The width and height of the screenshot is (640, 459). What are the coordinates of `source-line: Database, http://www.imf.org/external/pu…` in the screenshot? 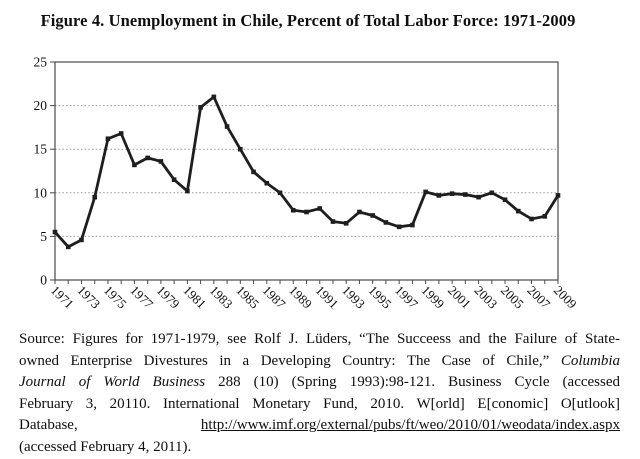 It's located at (319, 426).